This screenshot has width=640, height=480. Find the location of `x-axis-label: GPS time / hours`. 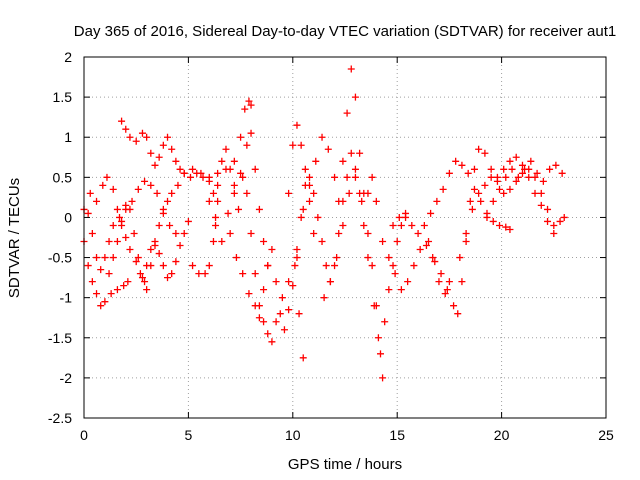

x-axis-label: GPS time / hours is located at coordinates (345, 464).